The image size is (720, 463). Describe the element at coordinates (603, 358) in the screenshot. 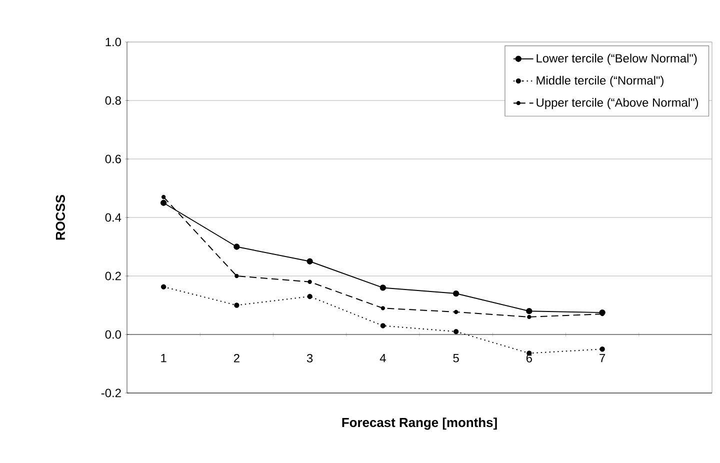

I see `x-tick-label: 7` at that location.